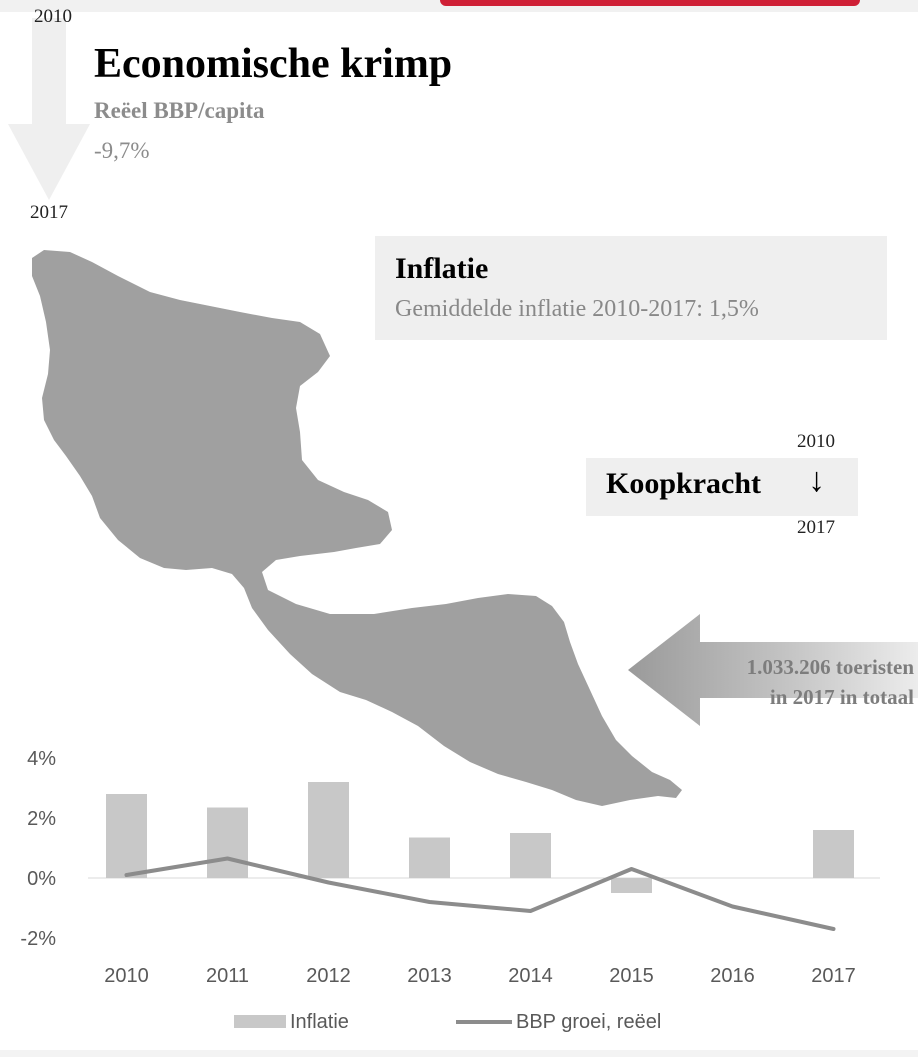 This screenshot has width=918, height=1057. What do you see at coordinates (41, 759) in the screenshot?
I see `y-tick-label: 4%` at bounding box center [41, 759].